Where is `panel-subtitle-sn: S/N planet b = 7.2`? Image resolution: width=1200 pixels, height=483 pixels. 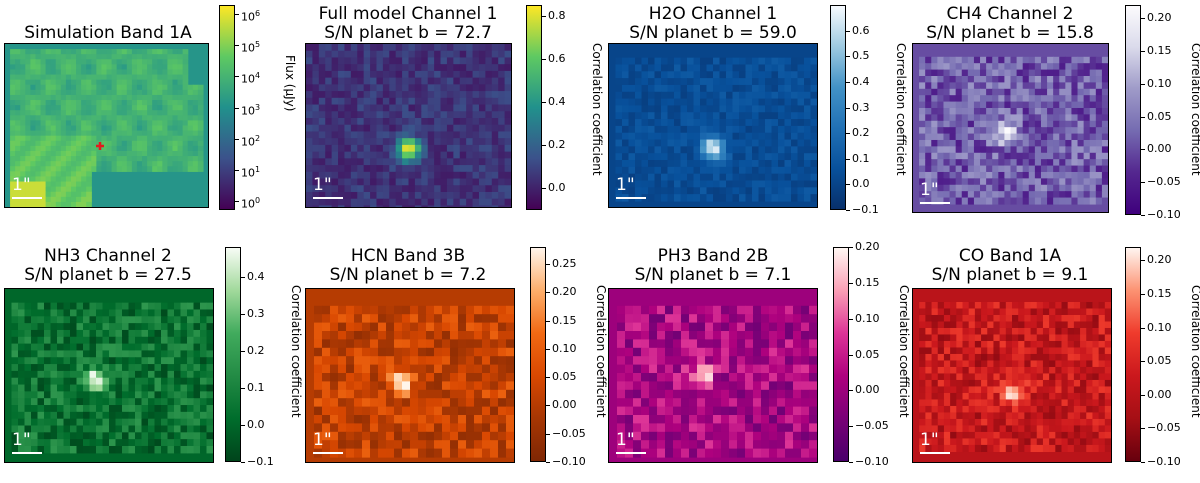 panel-subtitle-sn: S/N planet b = 7.2 is located at coordinates (408, 275).